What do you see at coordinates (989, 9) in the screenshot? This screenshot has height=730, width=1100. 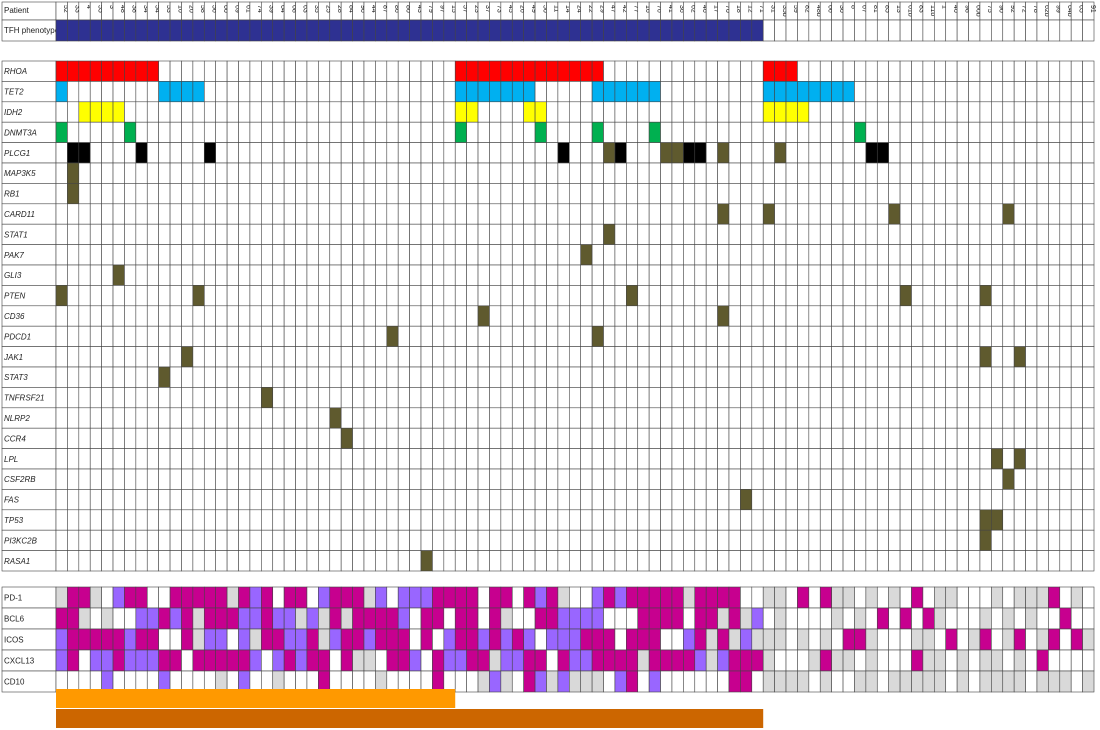 I see `patient-id: 75` at bounding box center [989, 9].